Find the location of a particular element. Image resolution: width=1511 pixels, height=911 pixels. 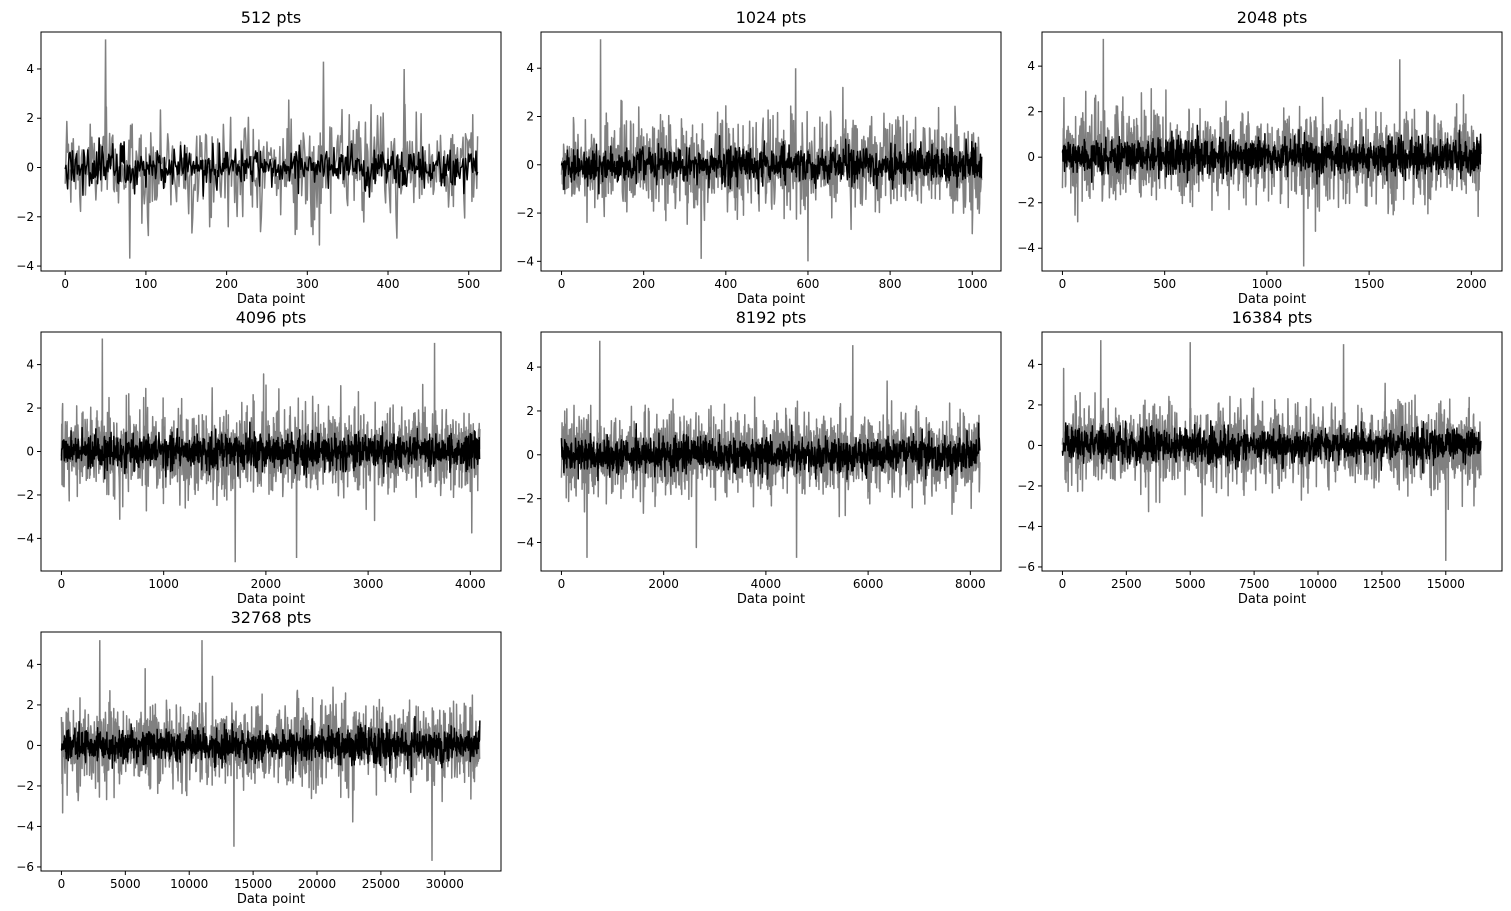

subplot-title: 4096 pts is located at coordinates (271, 317).